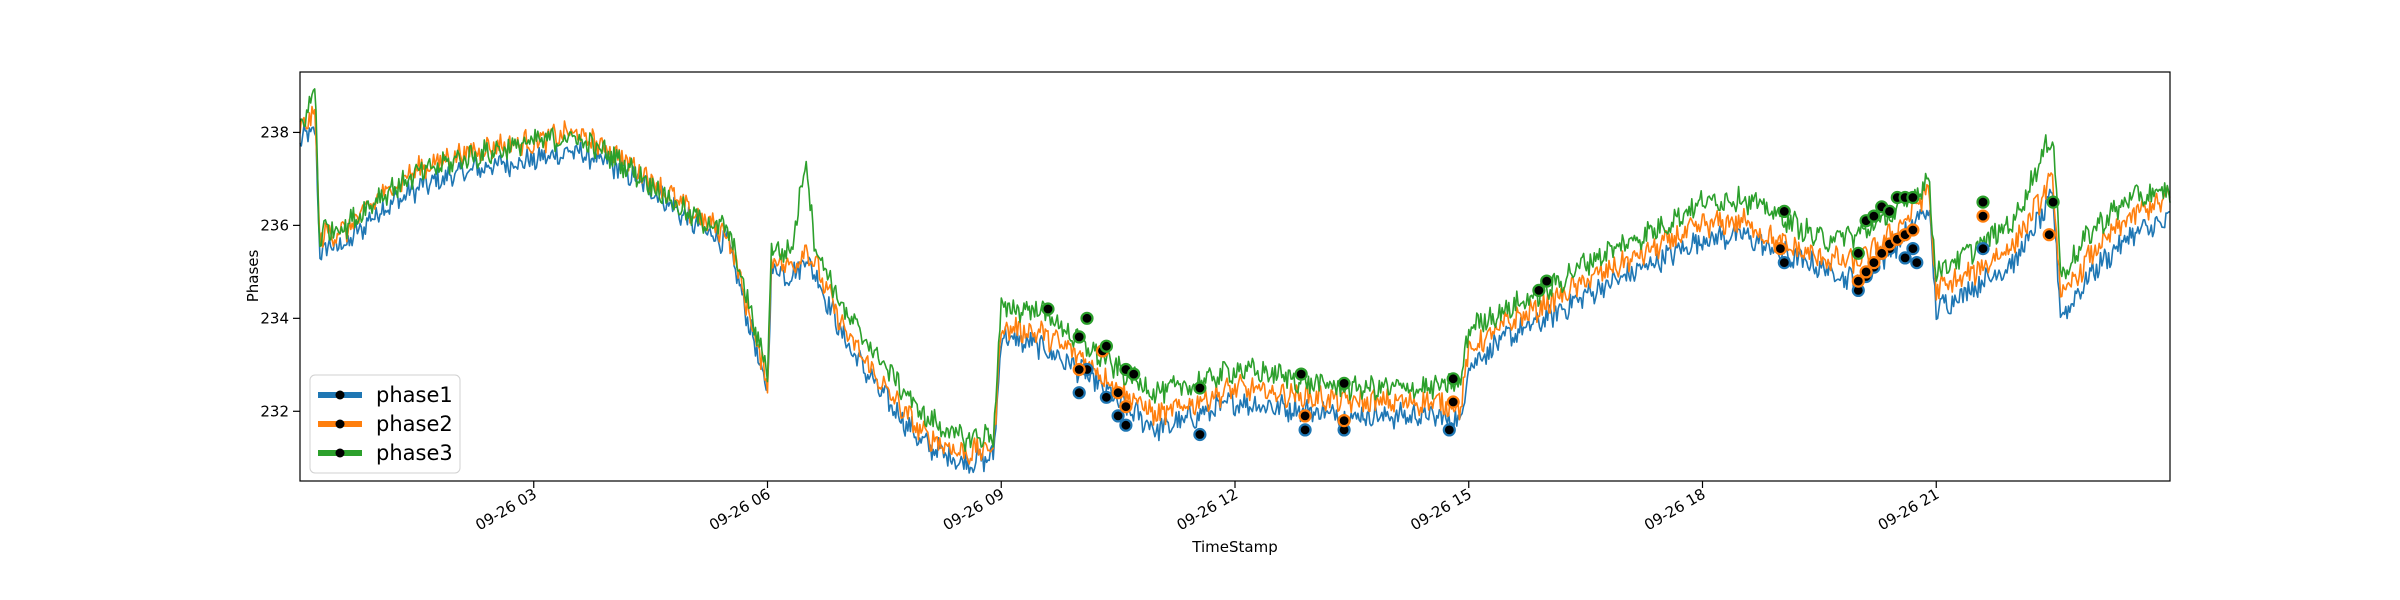 The width and height of the screenshot is (2400, 600). Describe the element at coordinates (340, 453) in the screenshot. I see `legend-marker-phase3` at that location.